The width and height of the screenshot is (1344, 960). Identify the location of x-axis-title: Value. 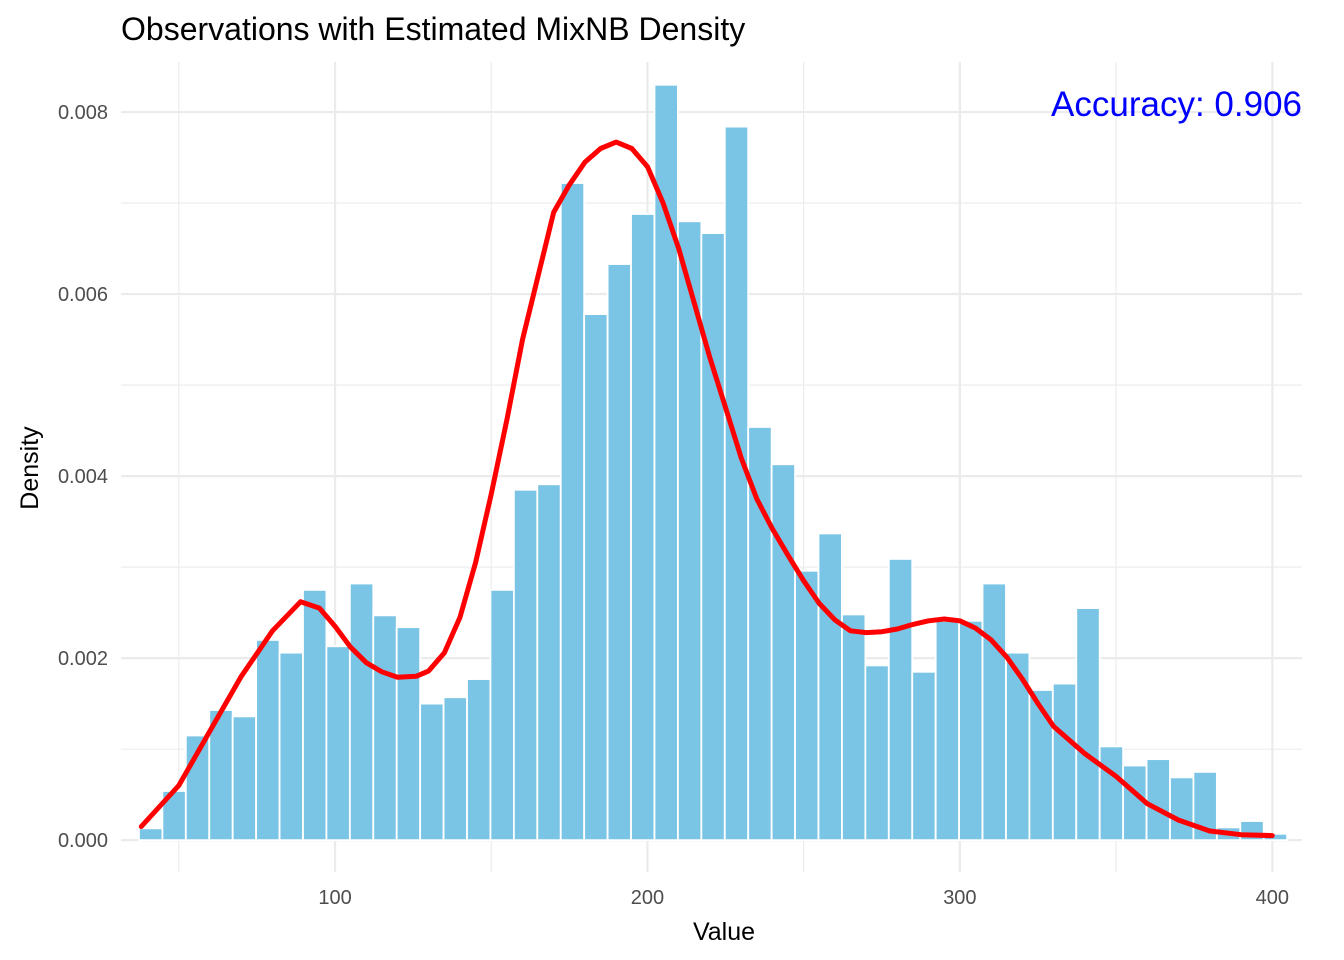
(724, 932).